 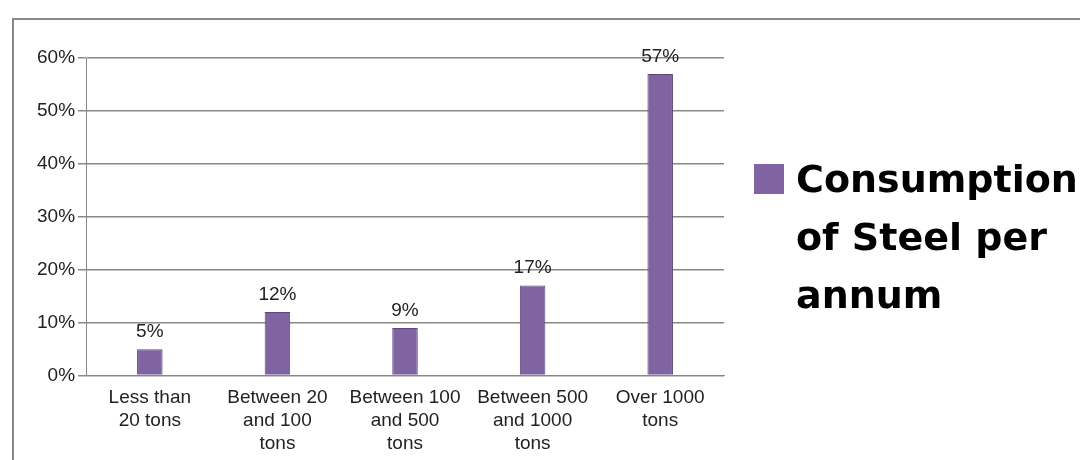 I want to click on x-tick-label: Less than 20 tons, so click(x=150, y=408).